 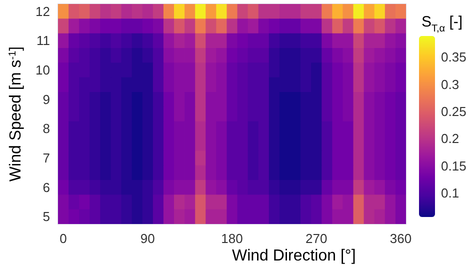 What do you see at coordinates (46, 128) in the screenshot?
I see `y-tick-label: 8` at bounding box center [46, 128].